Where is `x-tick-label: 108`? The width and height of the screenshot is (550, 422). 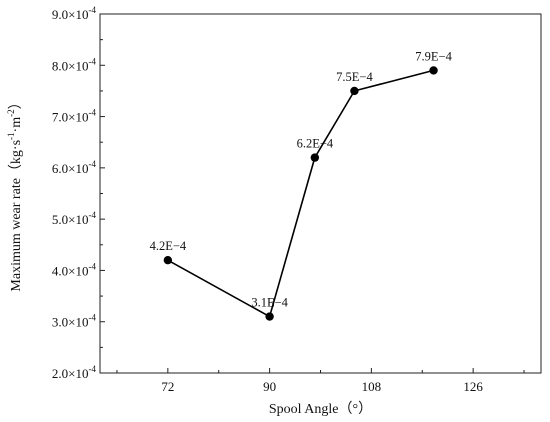
x-tick-label: 108 is located at coordinates (372, 386).